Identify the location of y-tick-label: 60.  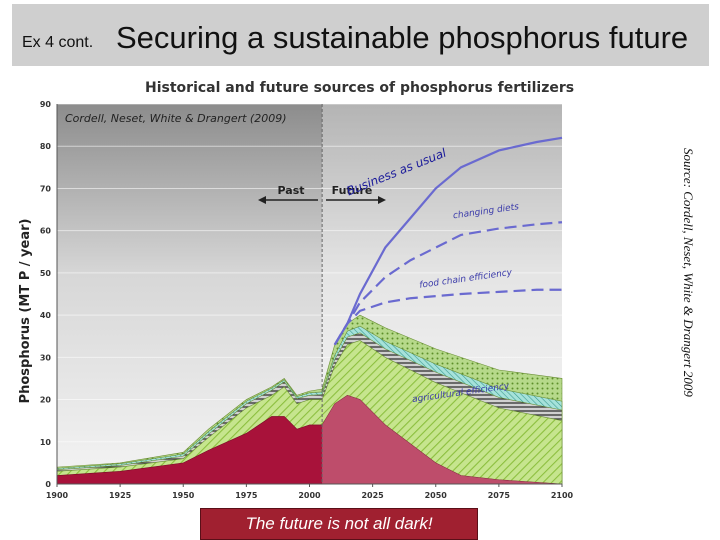
(46, 231).